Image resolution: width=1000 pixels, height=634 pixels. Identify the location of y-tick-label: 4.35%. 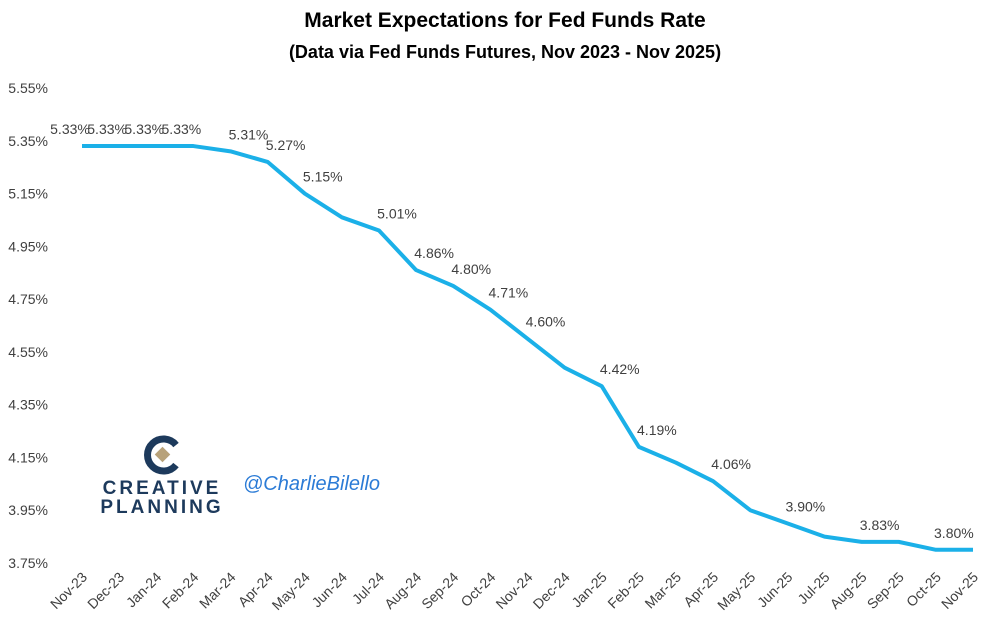
(28, 405).